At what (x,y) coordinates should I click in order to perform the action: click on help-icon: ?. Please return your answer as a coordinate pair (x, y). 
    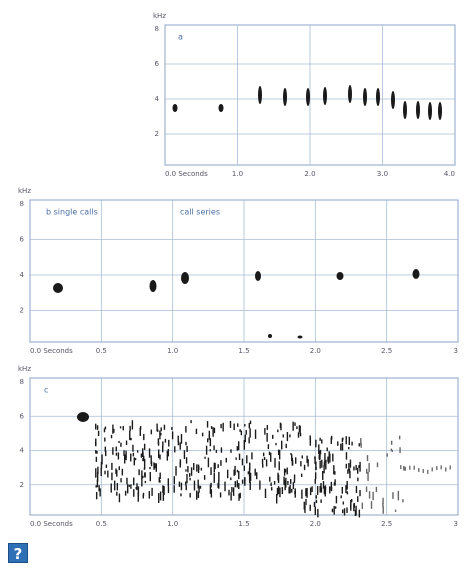
    Looking at the image, I should click on (18, 553).